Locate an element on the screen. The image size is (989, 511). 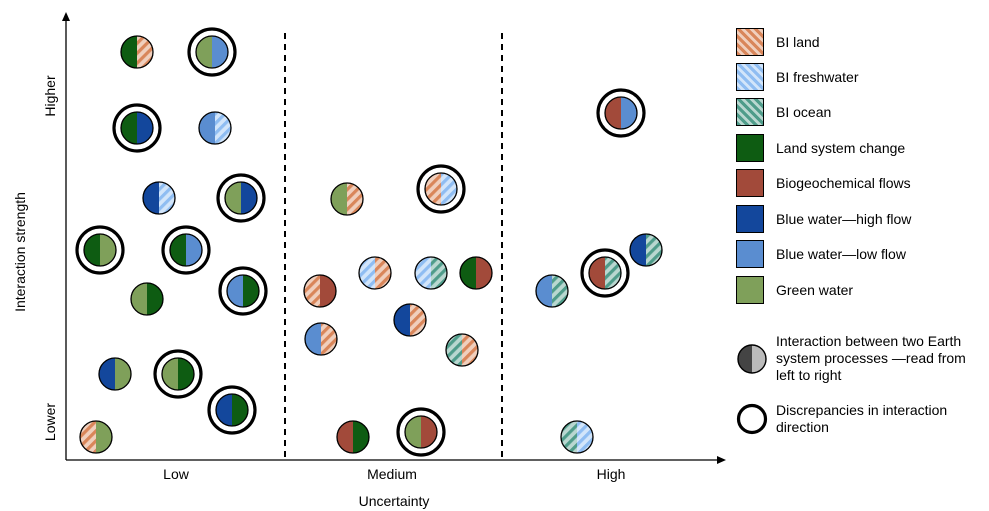
interaction-circle-blue-high-to-bi-ocean is located at coordinates (646, 250).